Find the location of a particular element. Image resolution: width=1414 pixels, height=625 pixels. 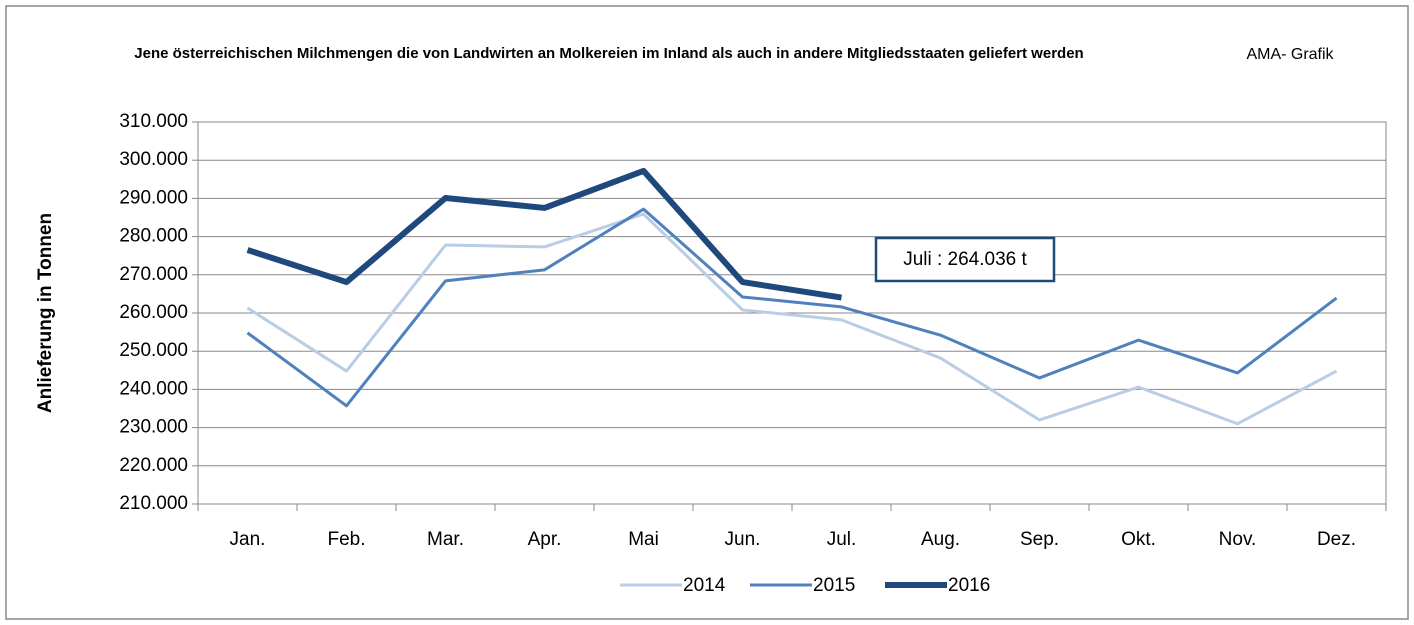

x-tick-label: Nov. is located at coordinates (1238, 539).